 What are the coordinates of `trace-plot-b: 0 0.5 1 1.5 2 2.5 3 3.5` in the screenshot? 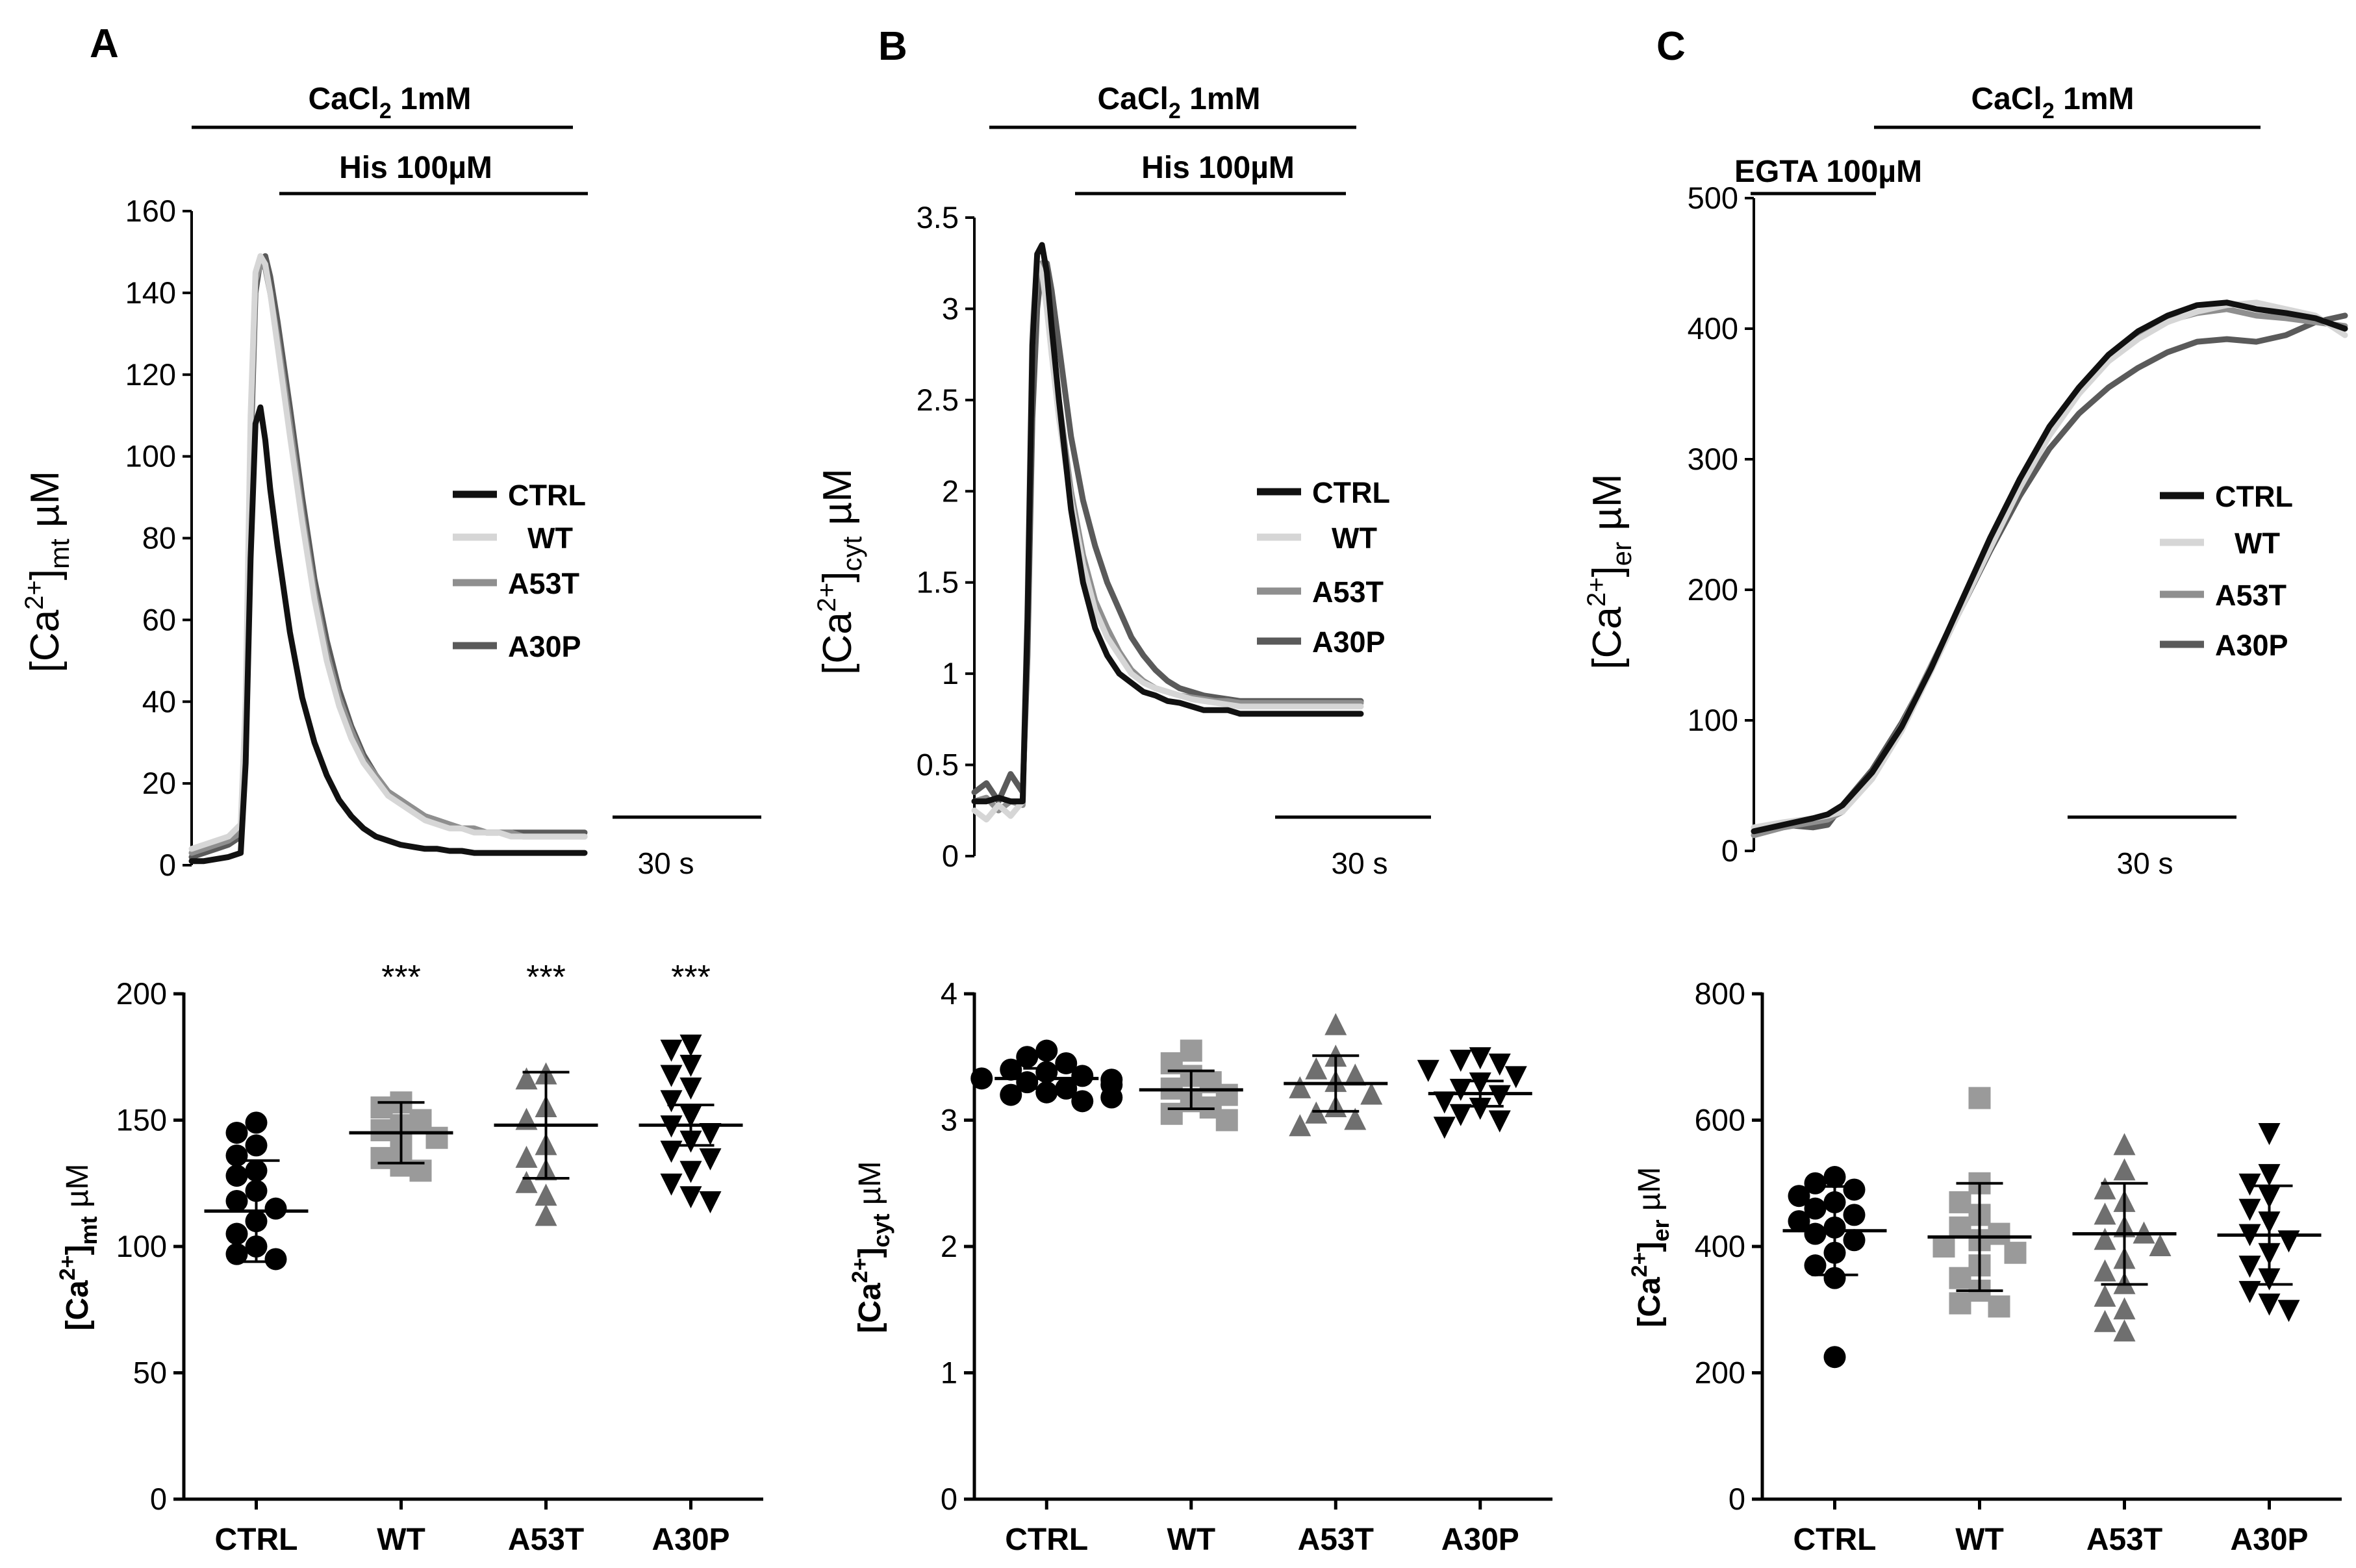 It's located at (1140, 536).